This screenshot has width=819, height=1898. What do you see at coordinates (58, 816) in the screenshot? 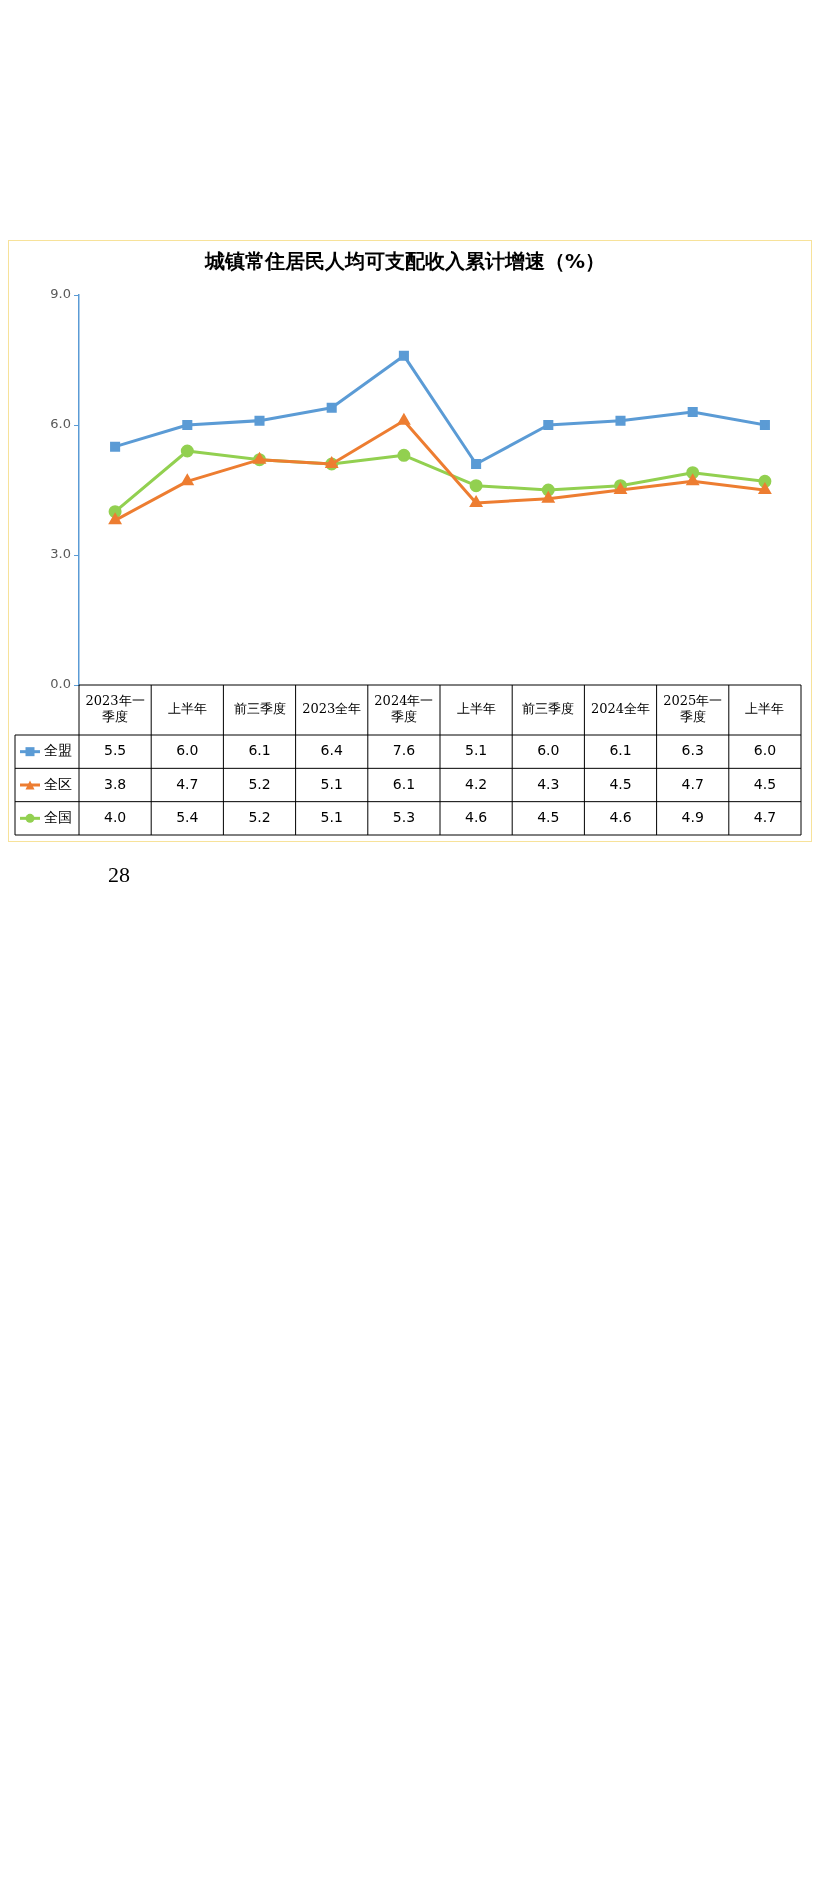
I see `legend-label: 全国` at bounding box center [58, 816].